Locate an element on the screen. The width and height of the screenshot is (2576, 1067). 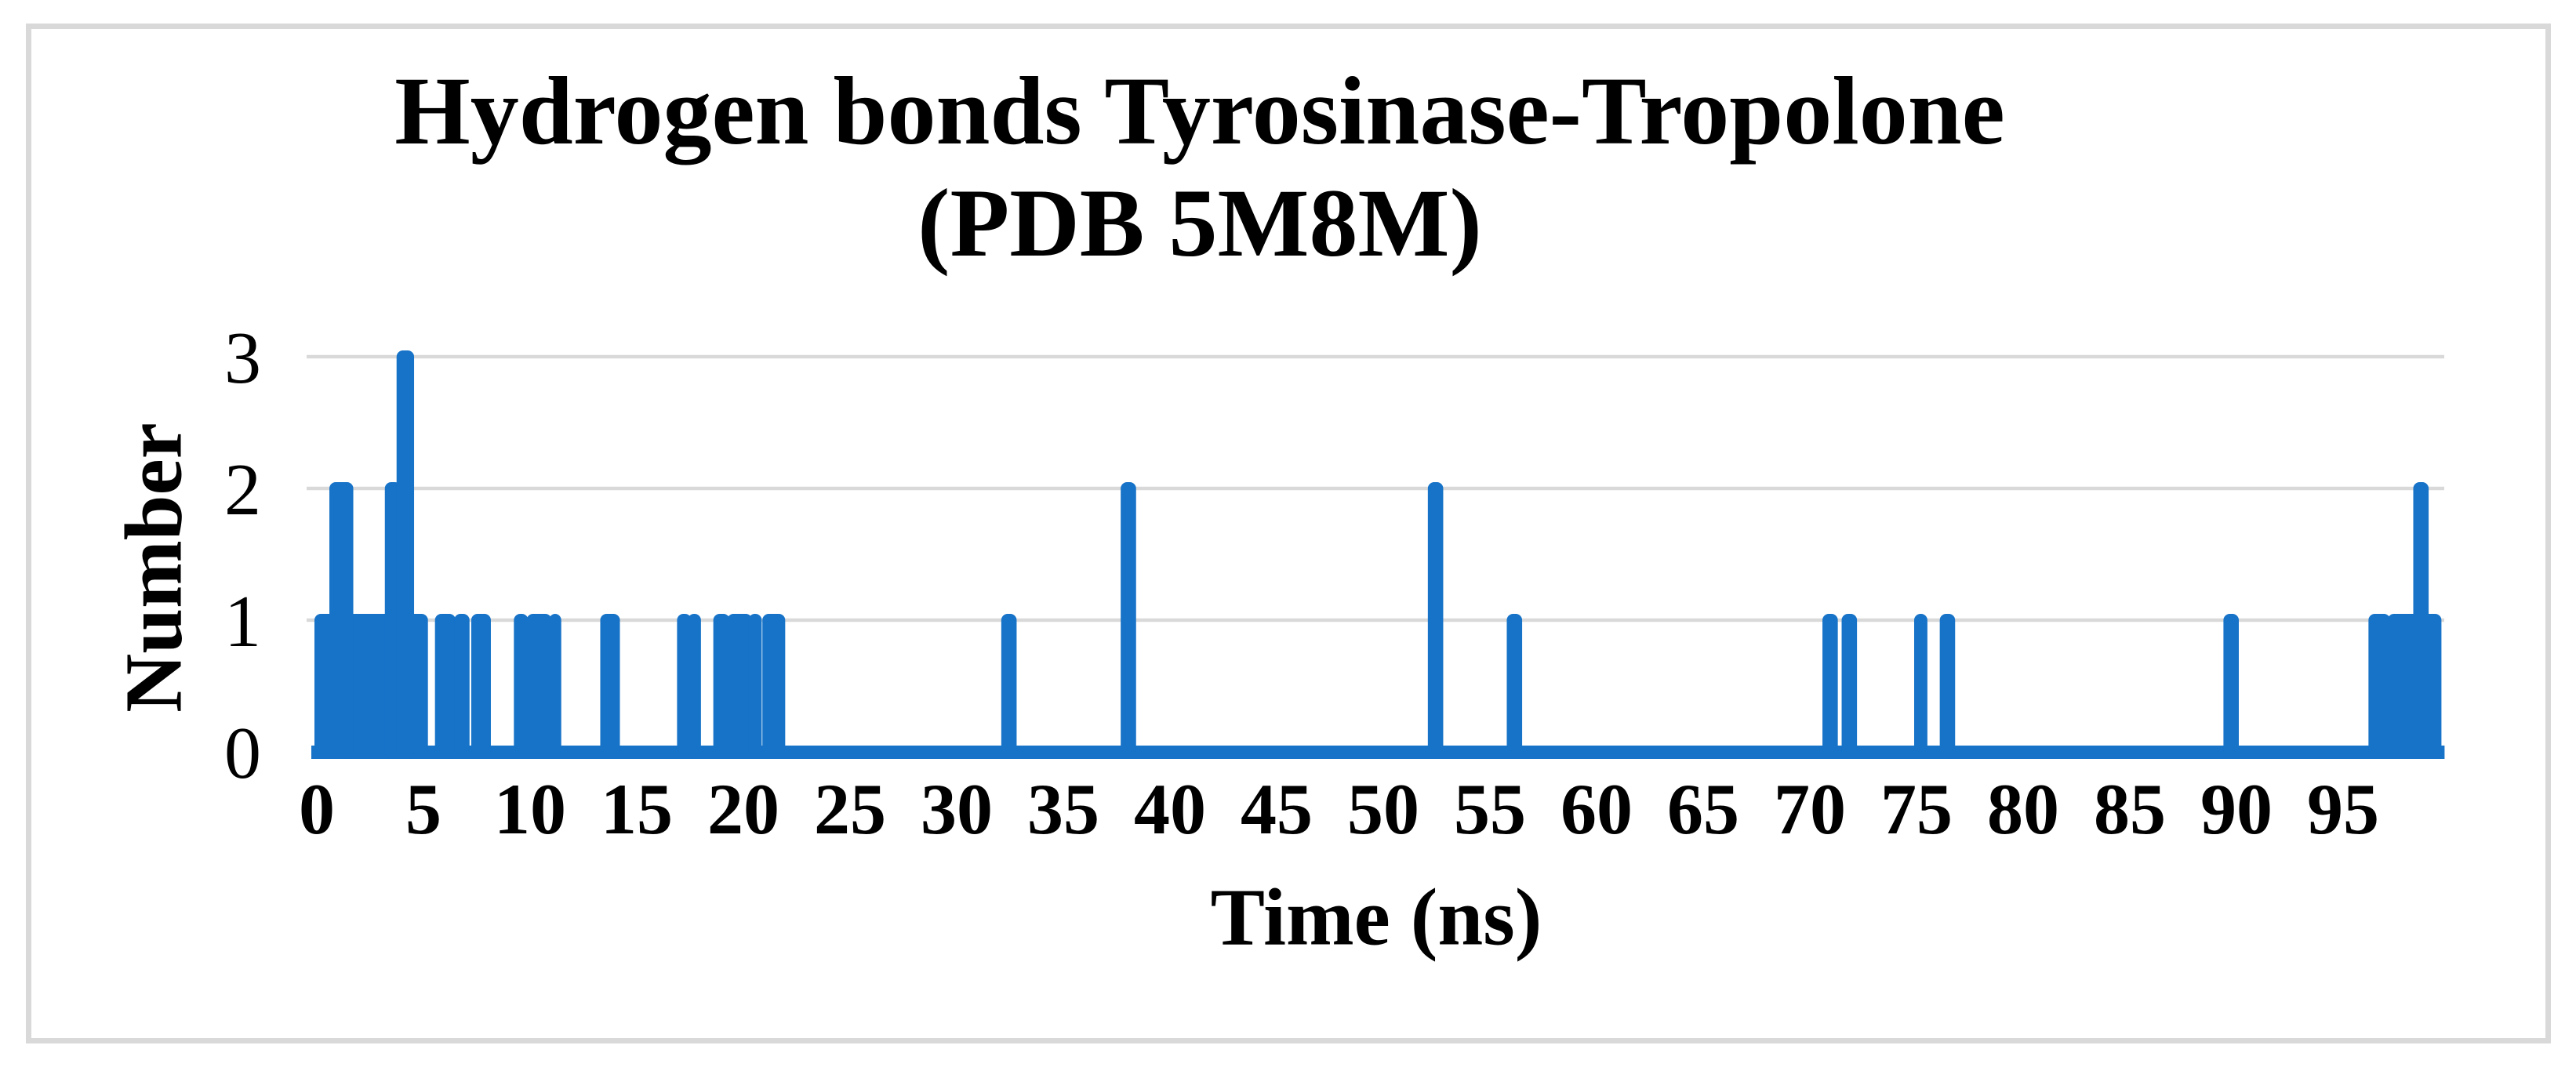
x-tick-label-5: 5 is located at coordinates (423, 809).